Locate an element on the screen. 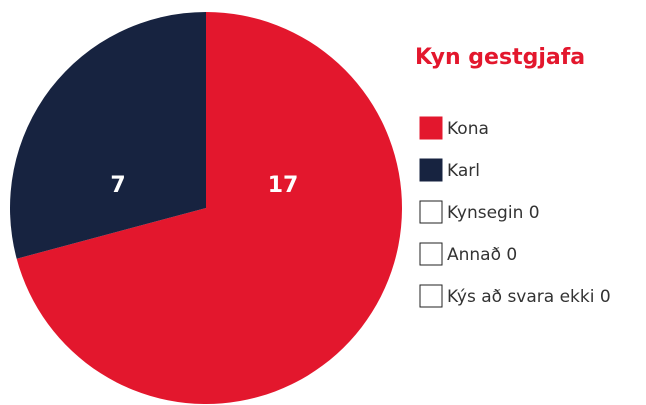 The width and height of the screenshot is (646, 405). legend-label: Kýs að svara ekki 0 is located at coordinates (529, 297).